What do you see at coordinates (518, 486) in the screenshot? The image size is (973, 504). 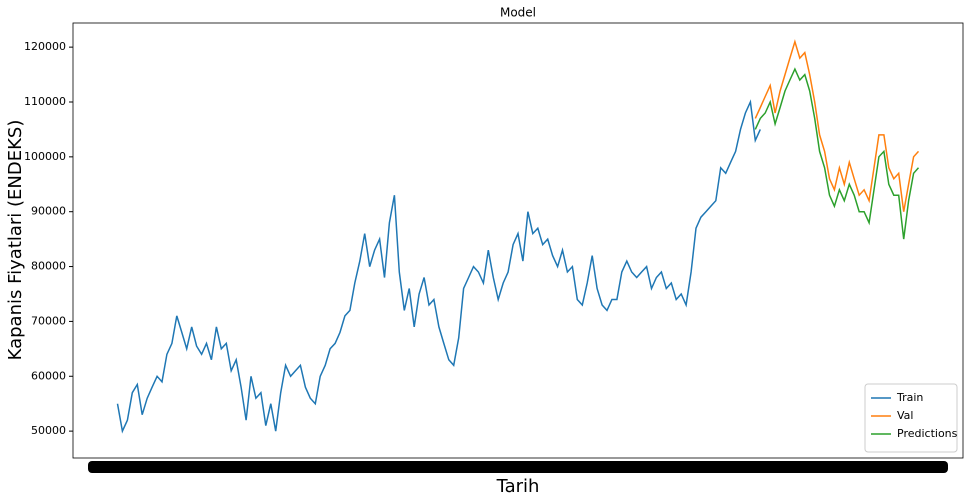 I see `x-axis-label: Tarih` at bounding box center [518, 486].